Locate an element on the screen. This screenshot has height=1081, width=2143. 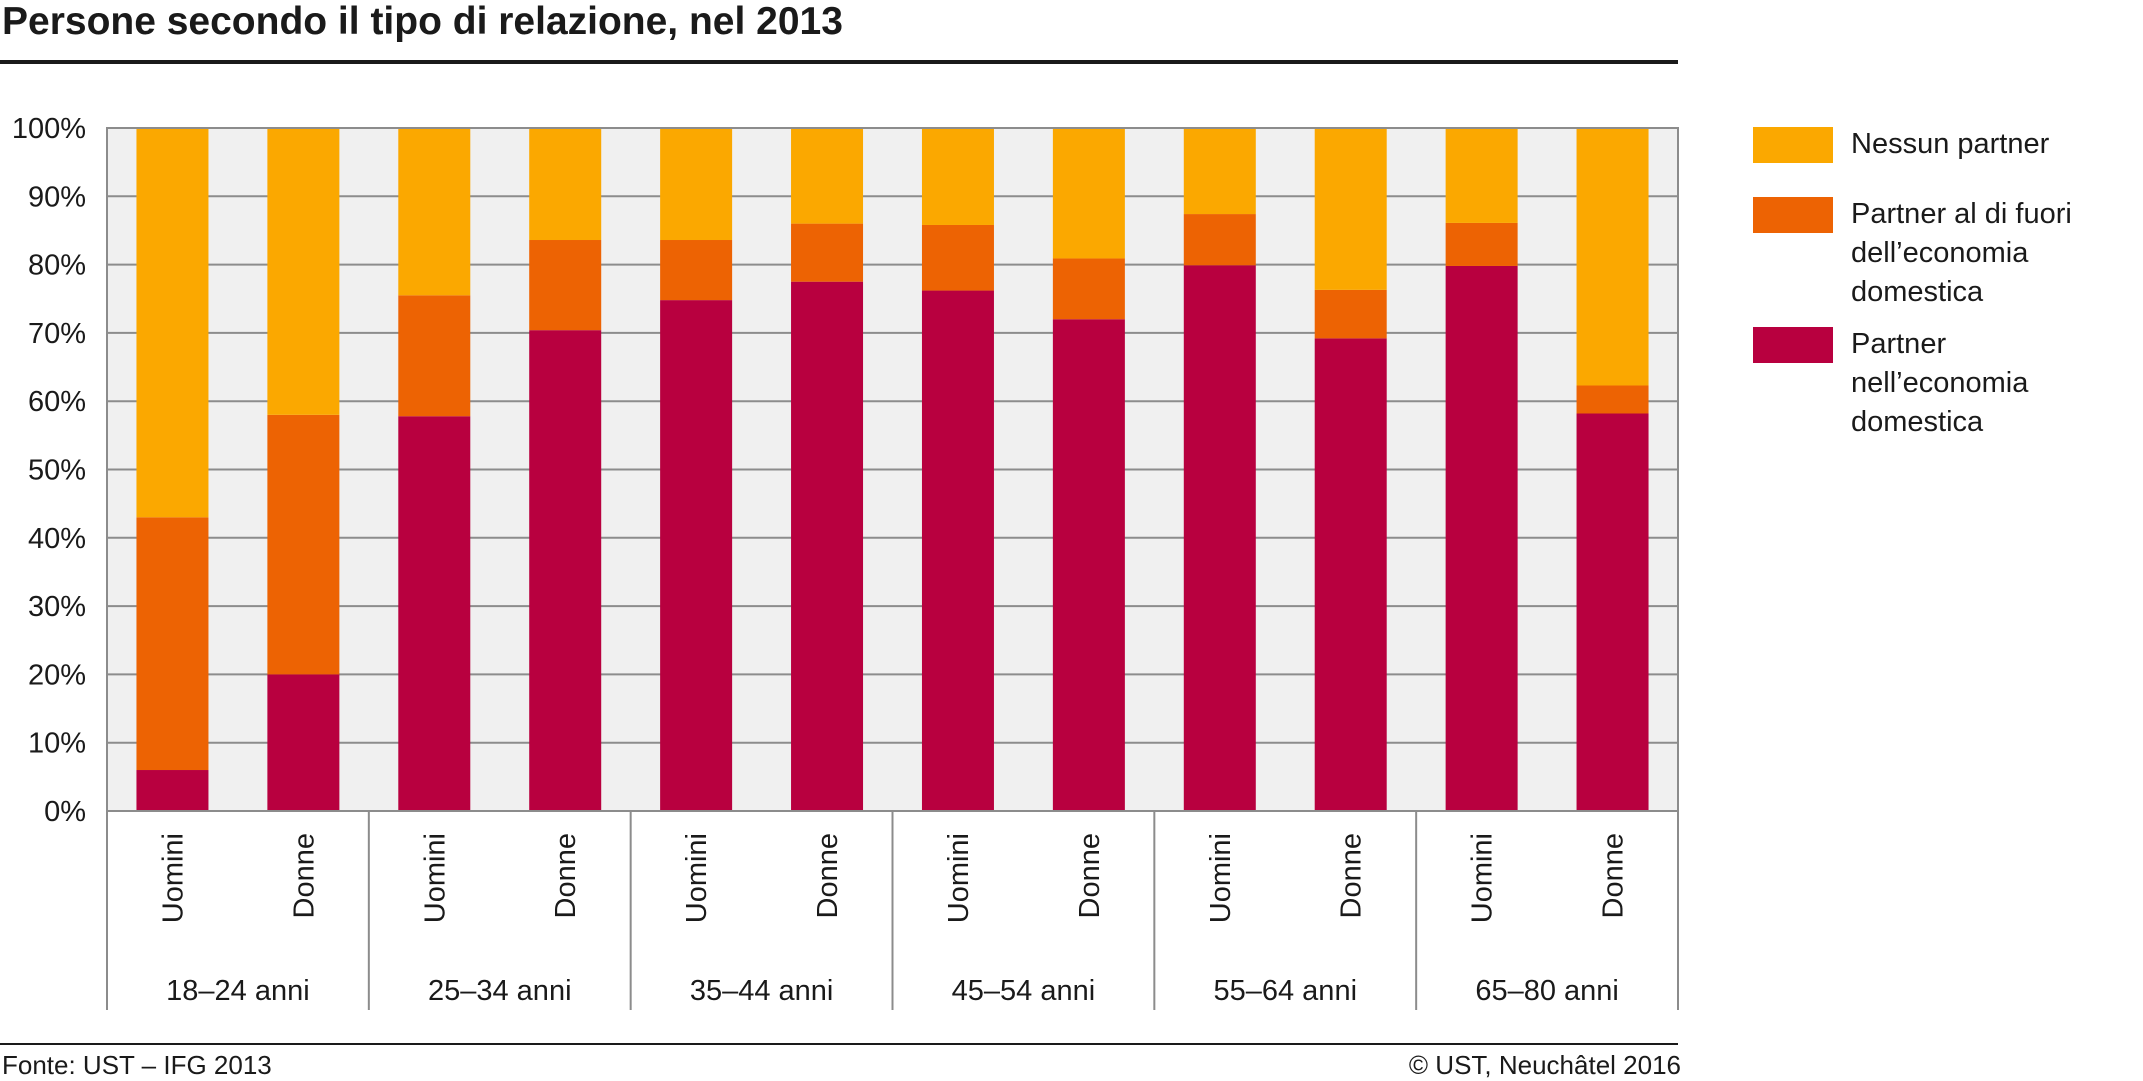
legend-label-partner-nell: Partner nell’economia domestica is located at coordinates (1940, 383).